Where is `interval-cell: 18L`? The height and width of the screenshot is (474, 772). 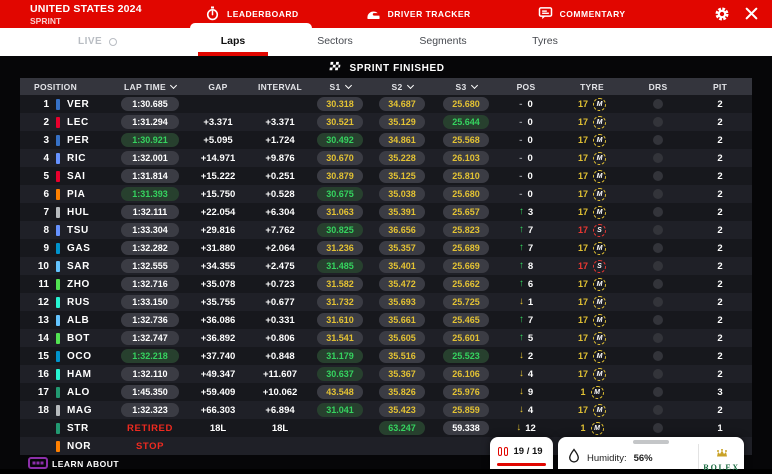
interval-cell: 18L is located at coordinates (280, 428).